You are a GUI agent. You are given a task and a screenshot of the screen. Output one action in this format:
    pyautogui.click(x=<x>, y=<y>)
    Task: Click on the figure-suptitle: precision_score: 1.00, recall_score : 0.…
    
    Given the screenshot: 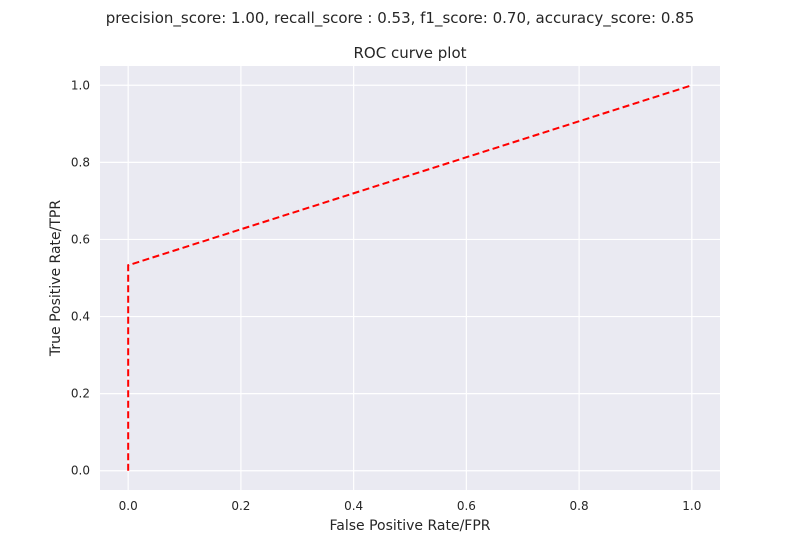 What is the action you would take?
    pyautogui.click(x=400, y=18)
    